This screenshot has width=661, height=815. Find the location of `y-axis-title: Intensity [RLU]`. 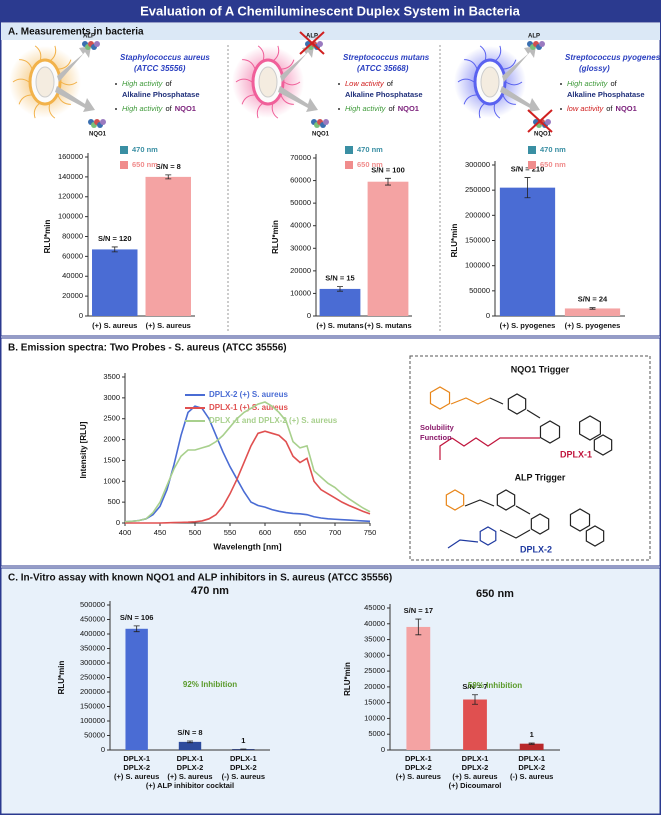

y-axis-title: Intensity [RLU] is located at coordinates (83, 449).